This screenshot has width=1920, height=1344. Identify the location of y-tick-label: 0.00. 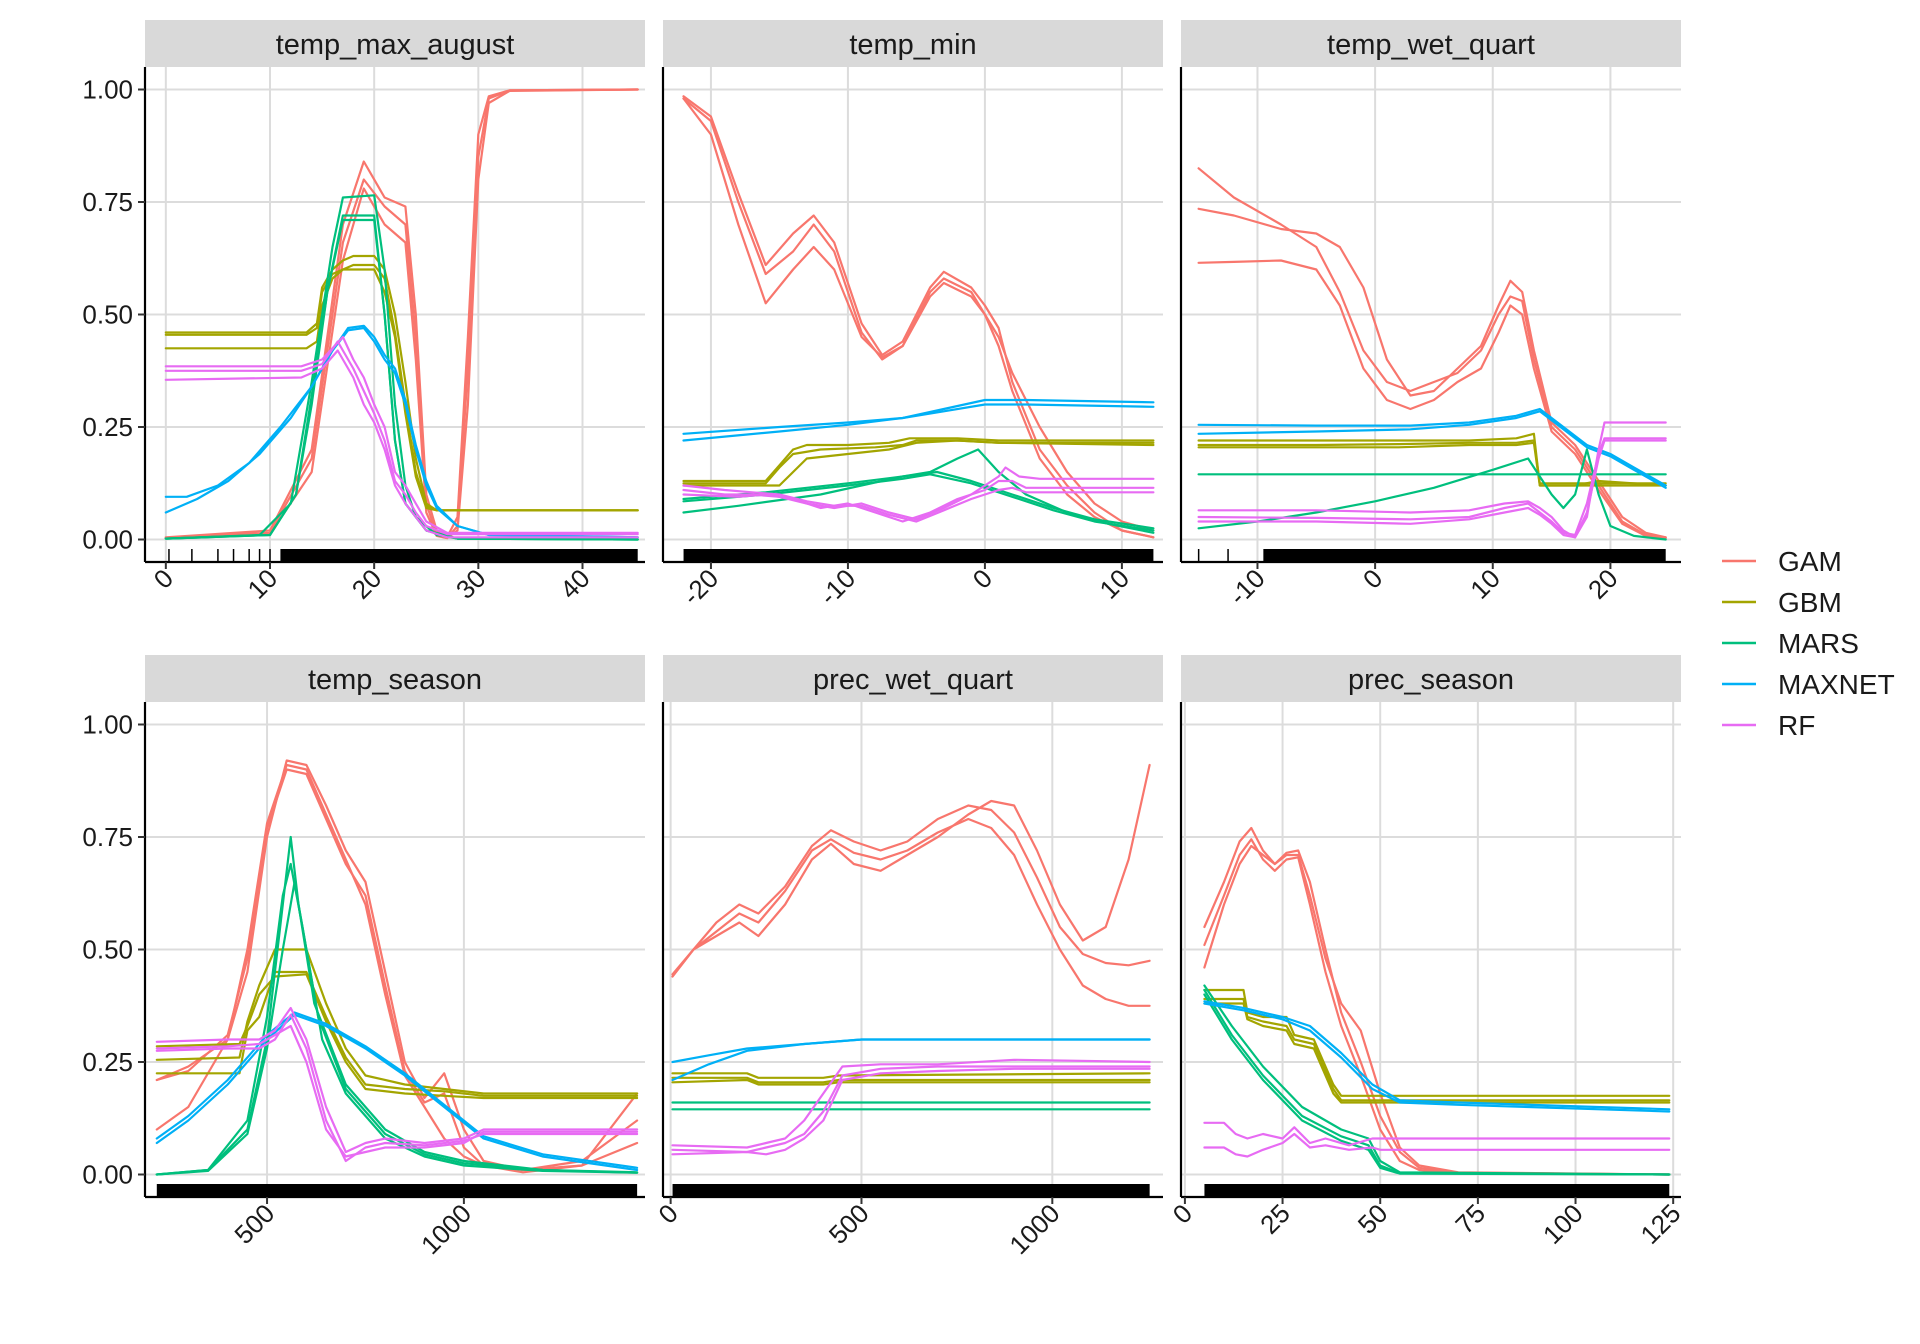
(107, 1175).